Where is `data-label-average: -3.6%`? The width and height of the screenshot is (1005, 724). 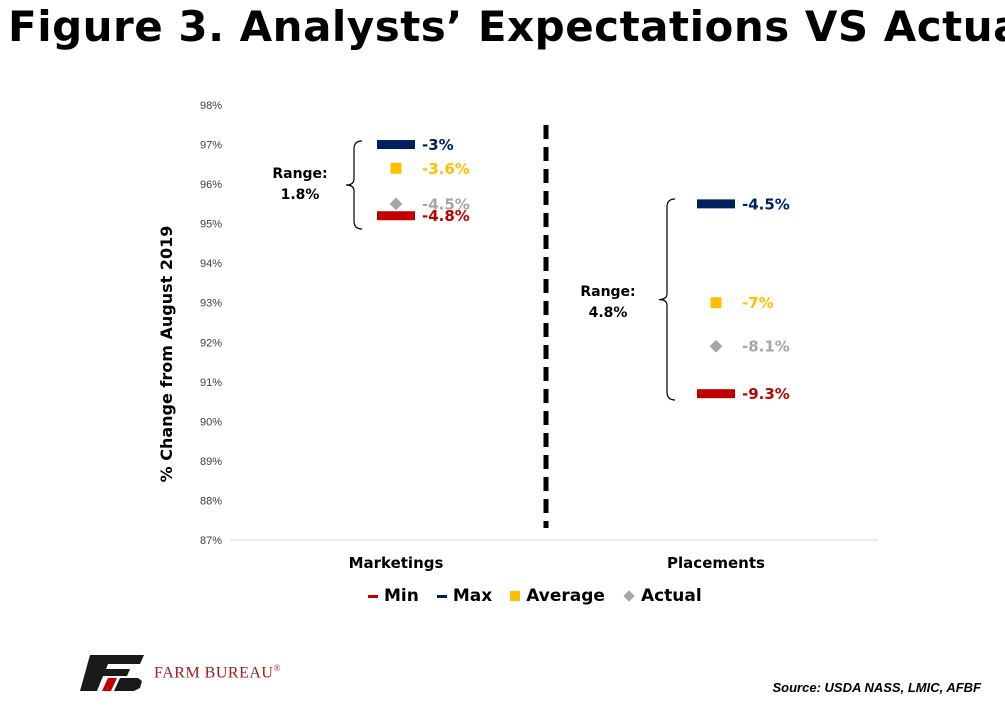 data-label-average: -3.6% is located at coordinates (446, 169).